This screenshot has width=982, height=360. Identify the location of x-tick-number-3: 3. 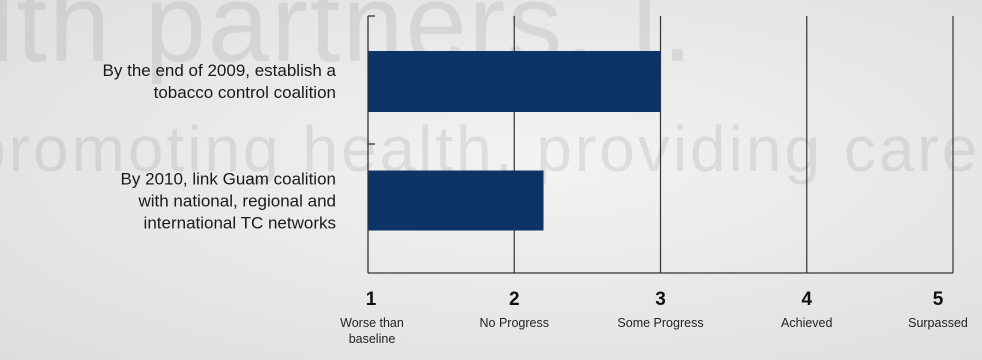
(660, 299).